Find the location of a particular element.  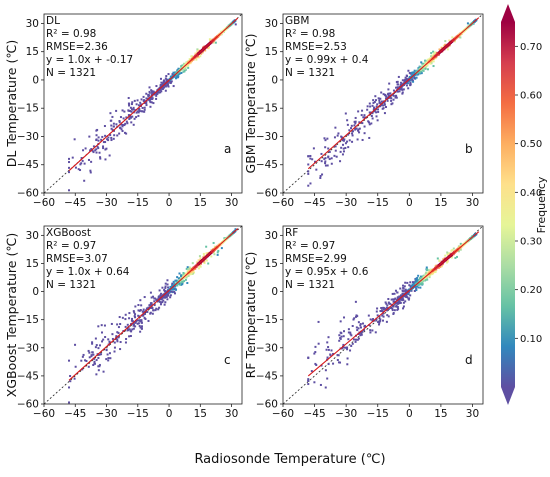

colorbar-gradient is located at coordinates (508, 204).